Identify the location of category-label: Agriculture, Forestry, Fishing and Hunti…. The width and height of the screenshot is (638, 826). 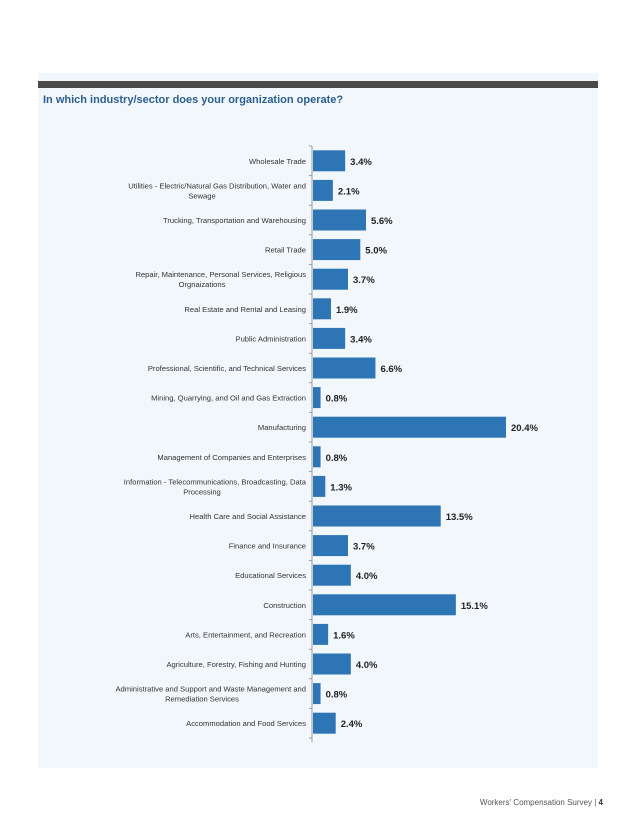
(236, 664).